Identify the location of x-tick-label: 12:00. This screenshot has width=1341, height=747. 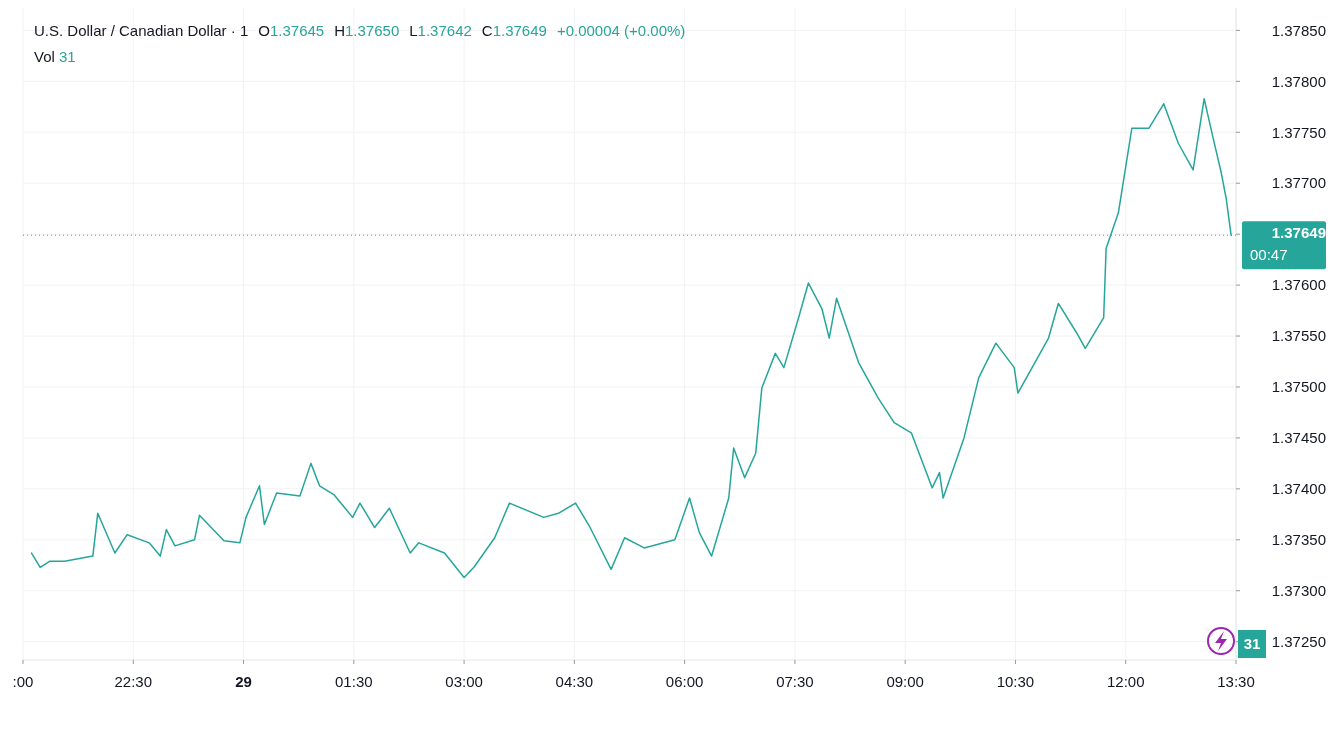
(1125, 681).